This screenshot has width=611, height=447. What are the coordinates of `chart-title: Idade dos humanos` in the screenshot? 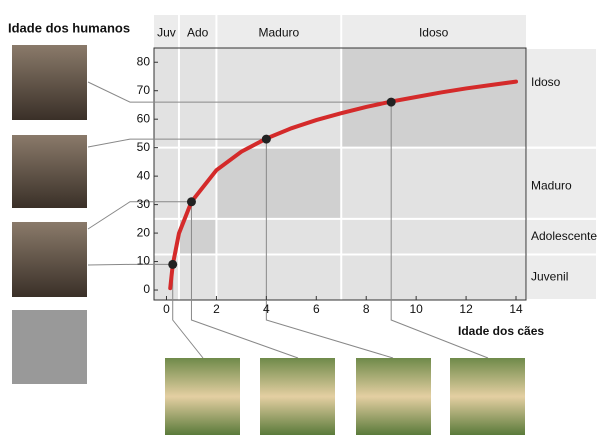 It's located at (69, 27).